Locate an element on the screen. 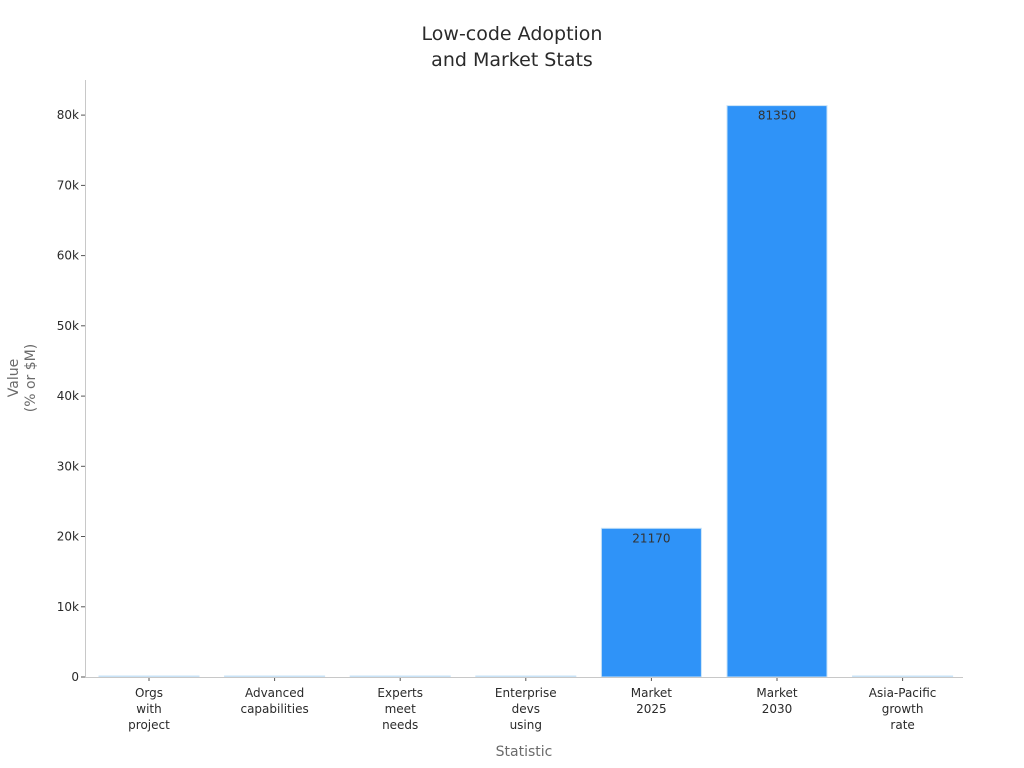  x-tick-label: Experts meet needs is located at coordinates (400, 709).